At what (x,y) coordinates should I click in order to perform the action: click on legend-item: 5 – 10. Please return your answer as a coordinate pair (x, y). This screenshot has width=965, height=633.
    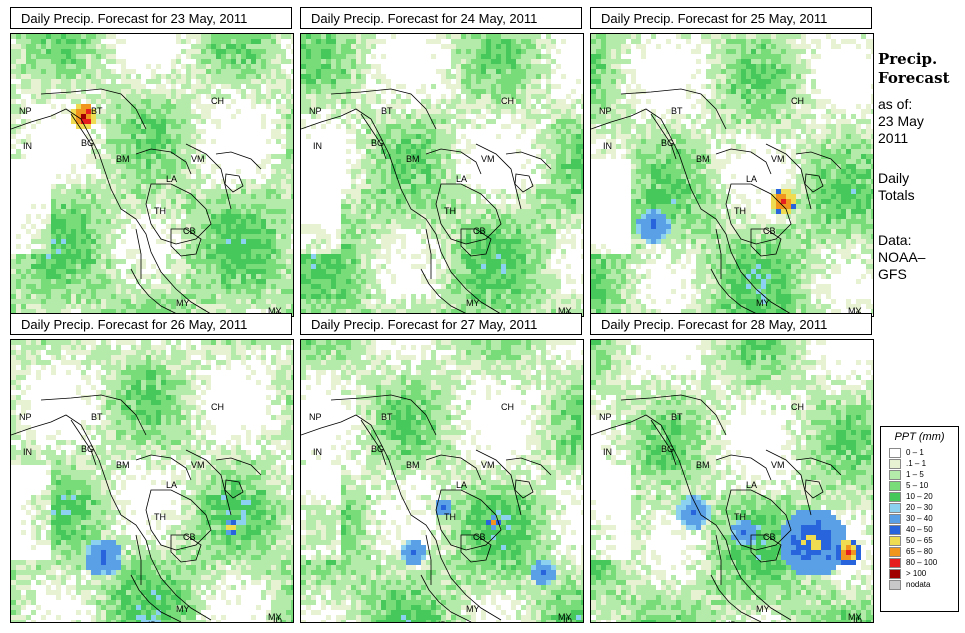
    Looking at the image, I should click on (923, 485).